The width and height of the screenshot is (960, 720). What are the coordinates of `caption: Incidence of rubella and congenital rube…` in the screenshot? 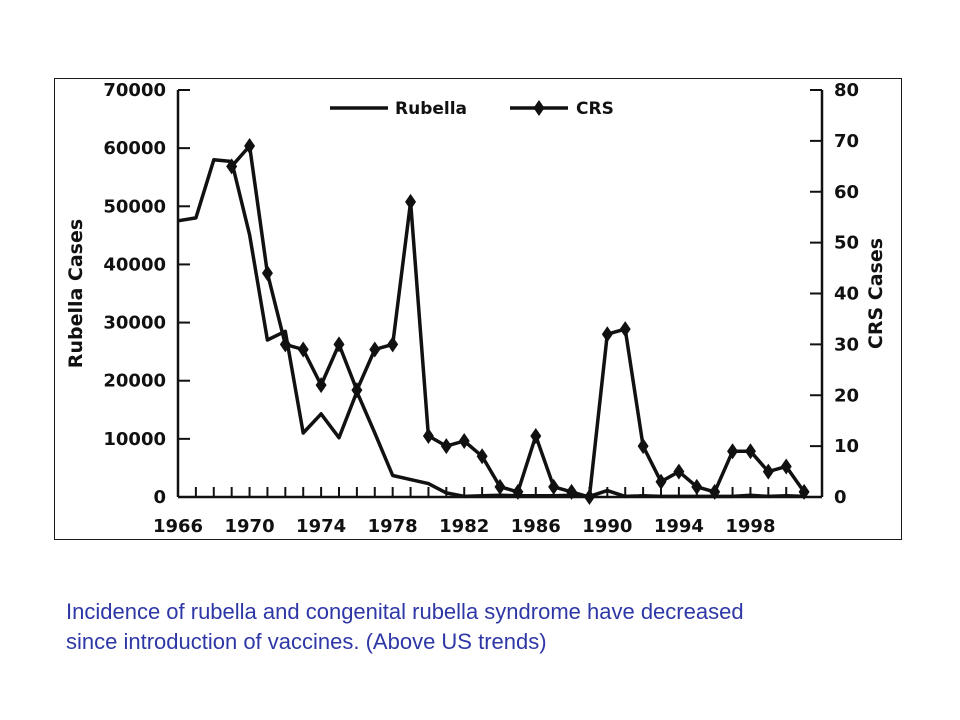 It's located at (496, 627).